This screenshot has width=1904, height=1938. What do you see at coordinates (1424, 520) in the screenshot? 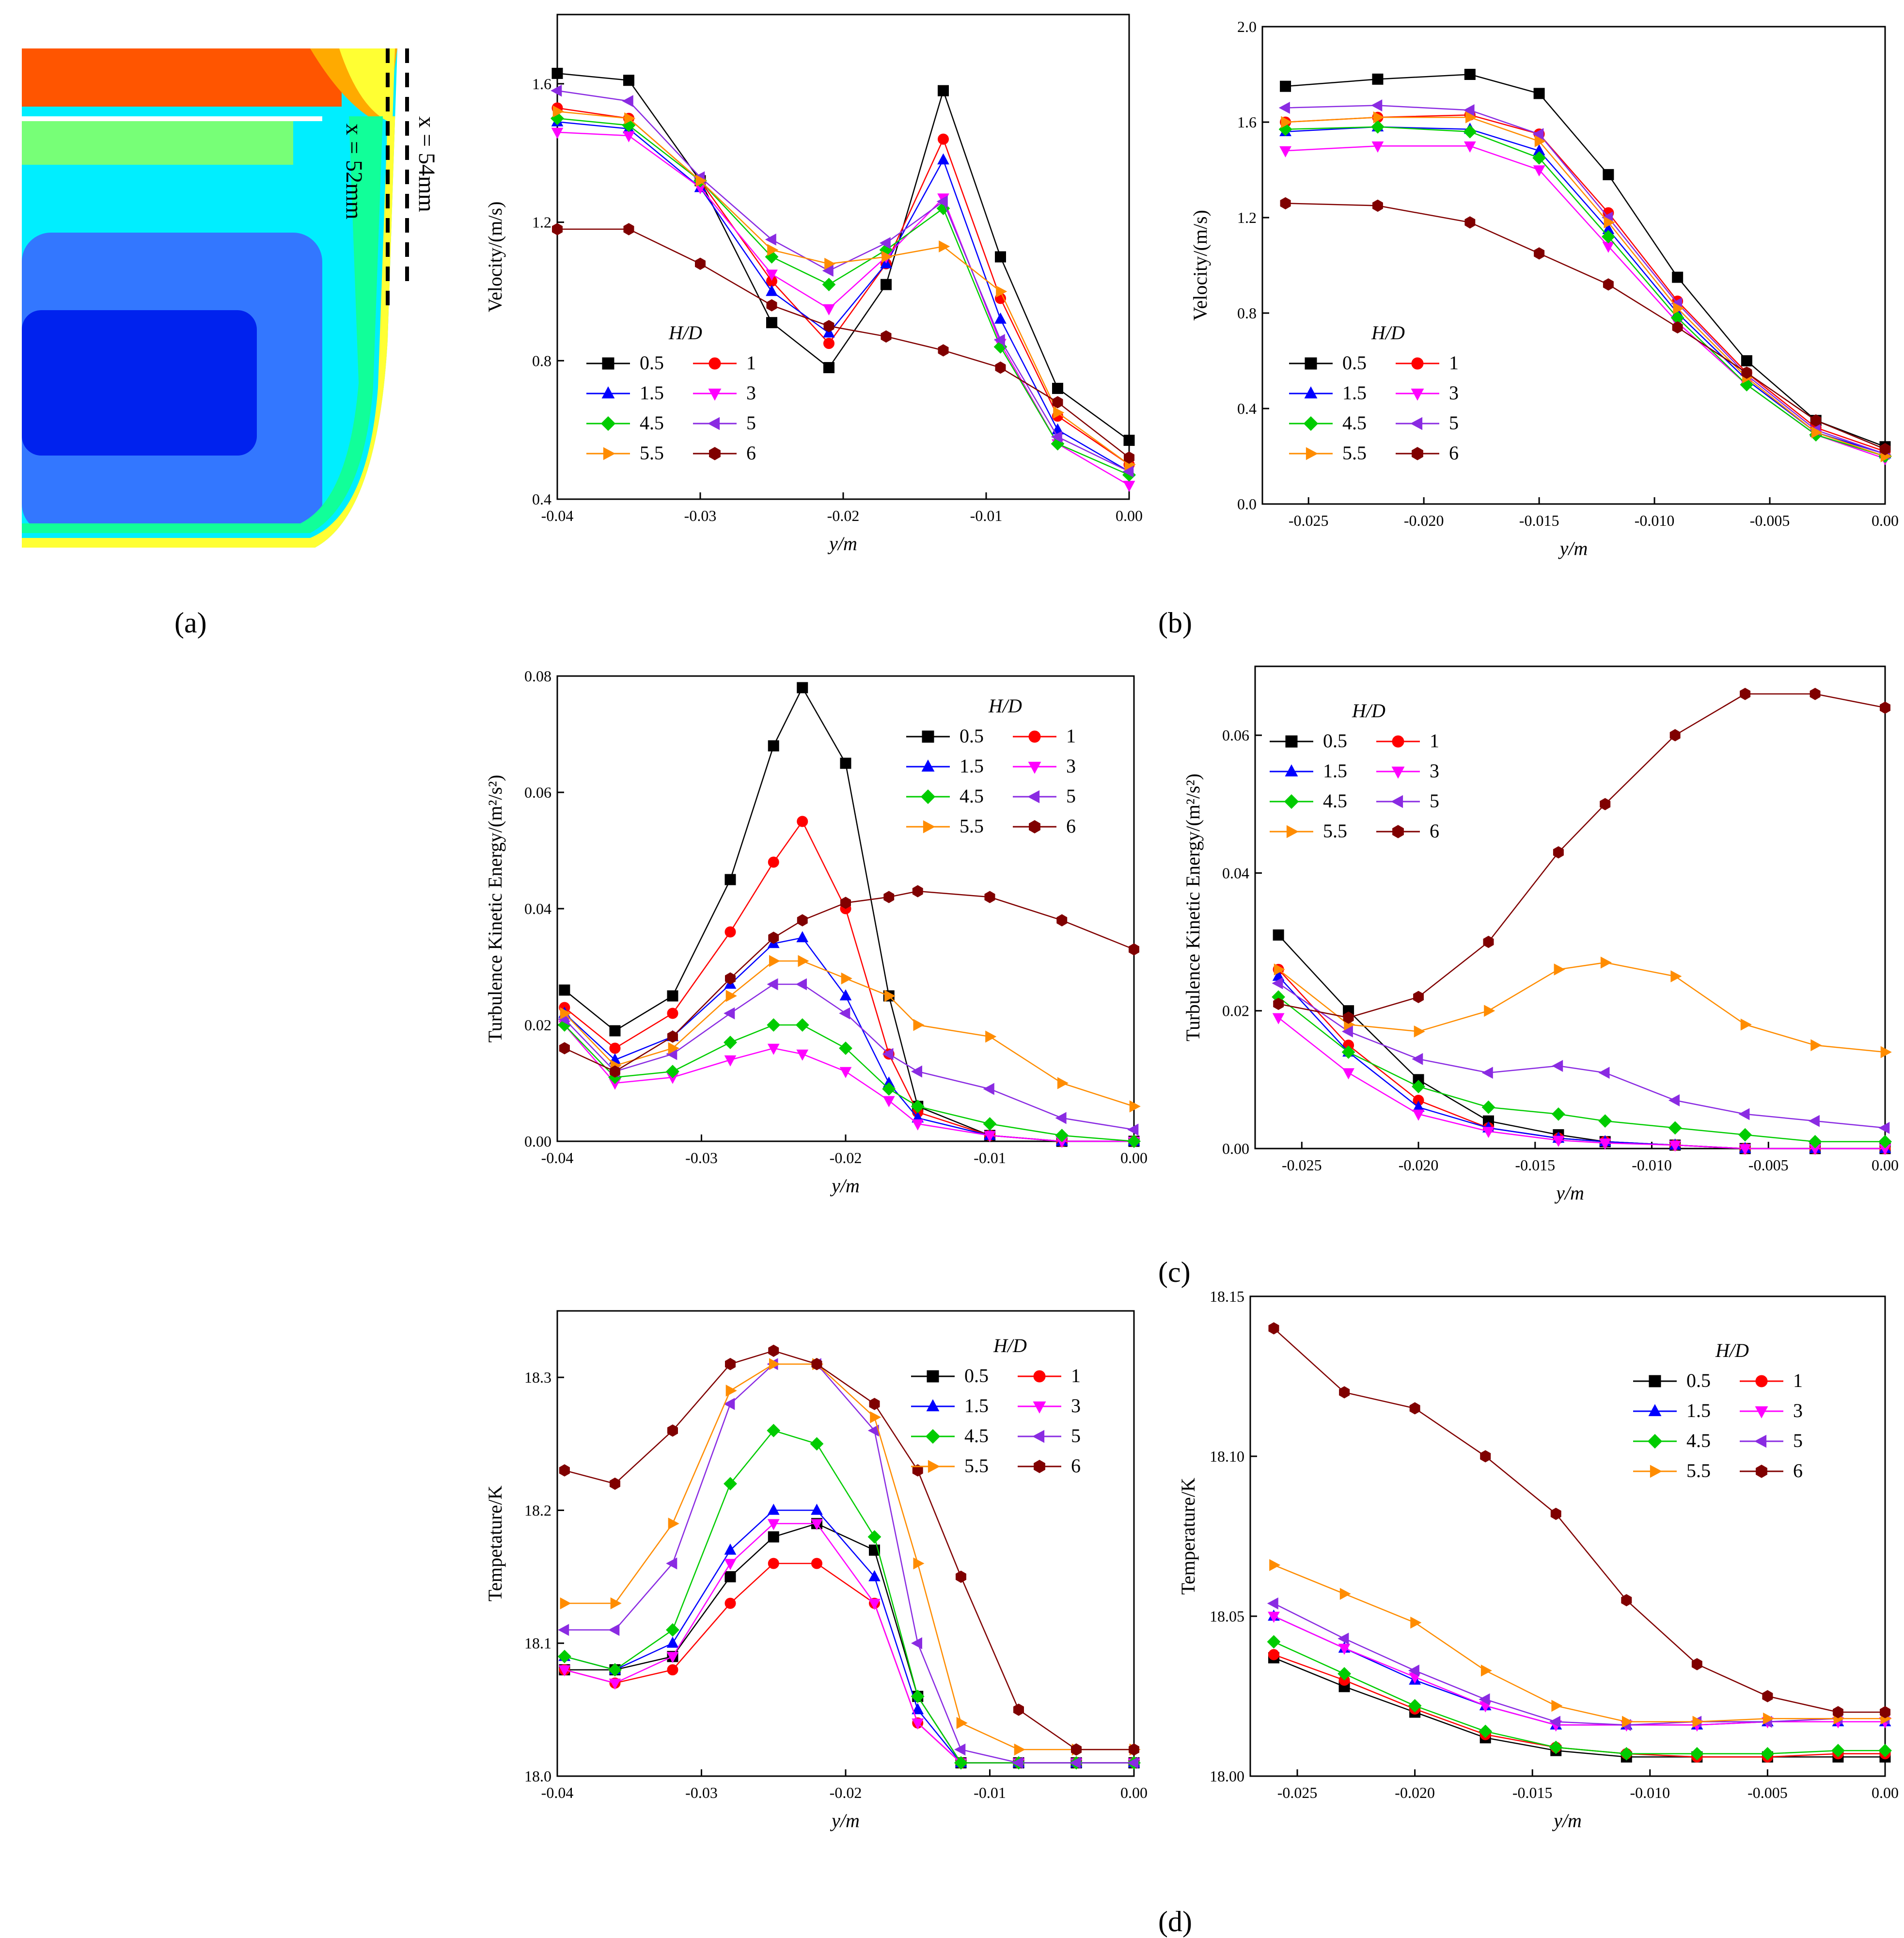
I see `x-tick-label: -0.020` at bounding box center [1424, 520].